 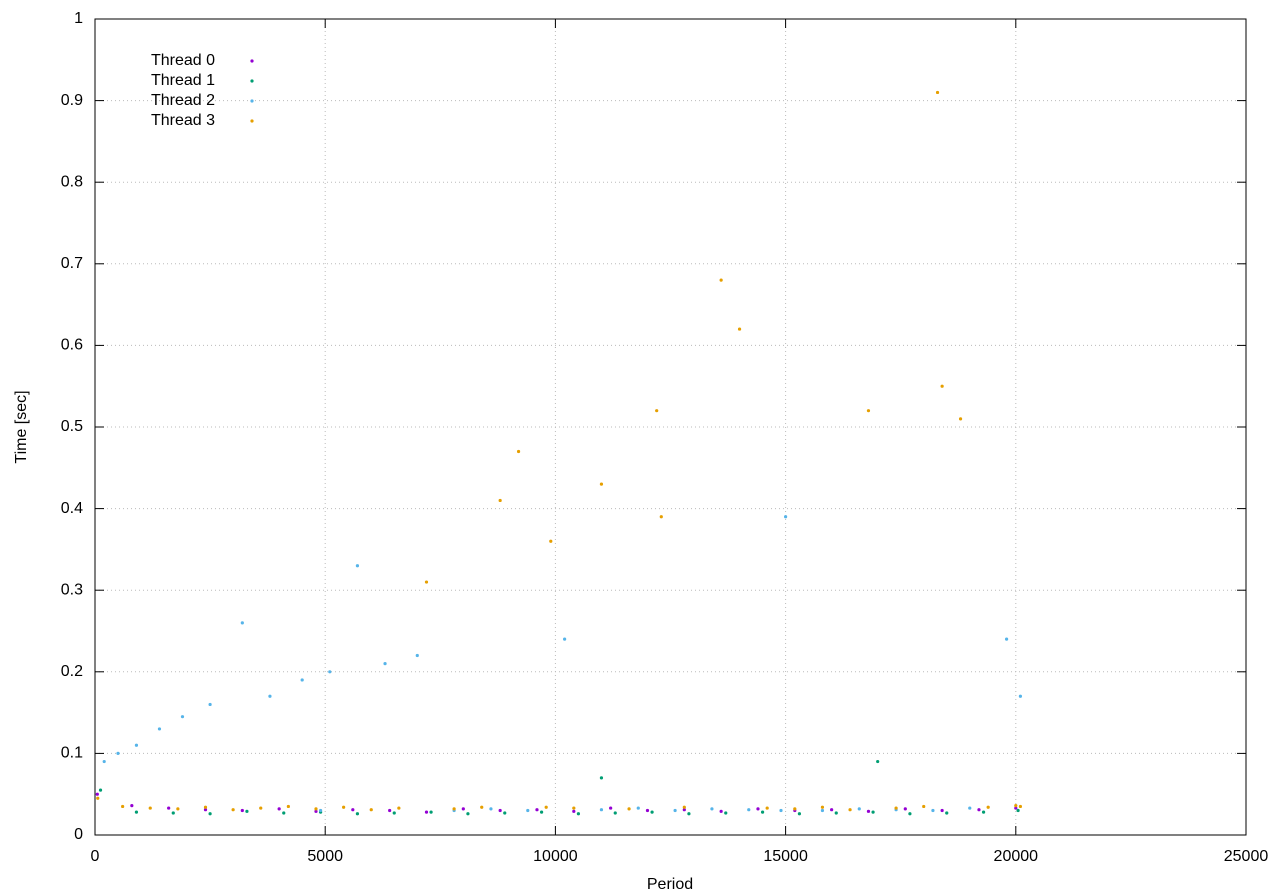 I want to click on legend-label: Thread 2, so click(x=183, y=100).